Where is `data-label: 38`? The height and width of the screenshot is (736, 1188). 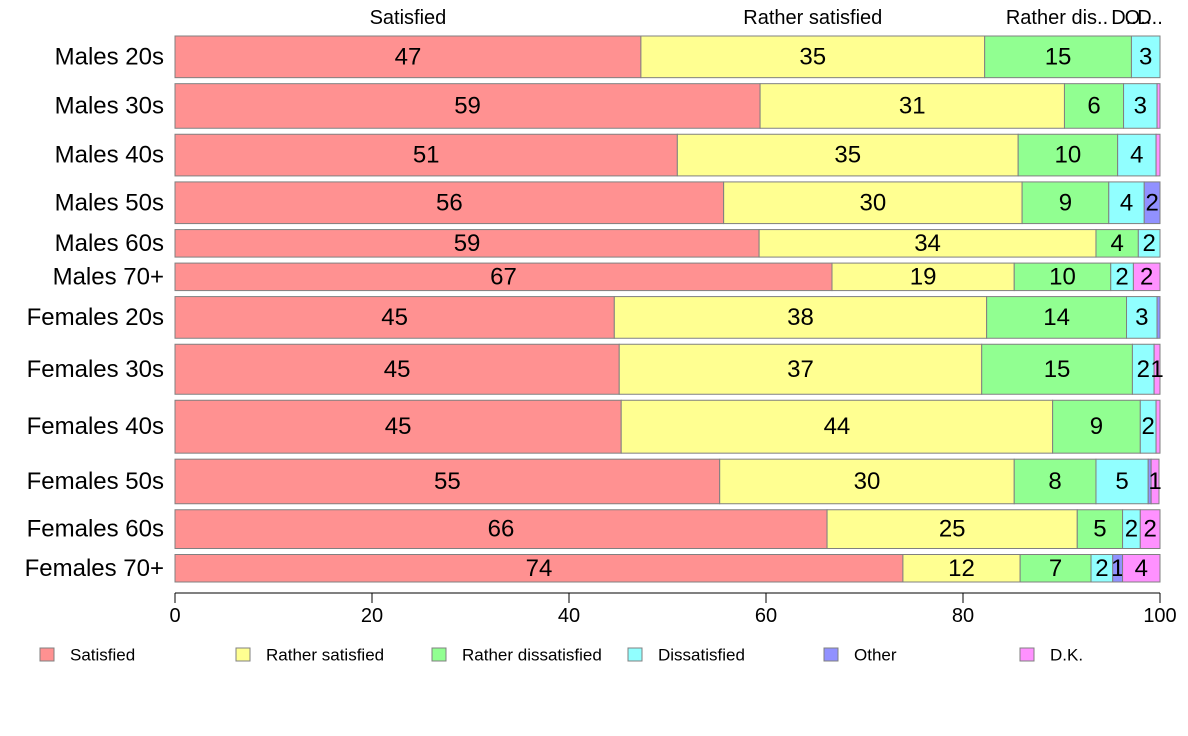 data-label: 38 is located at coordinates (800, 317).